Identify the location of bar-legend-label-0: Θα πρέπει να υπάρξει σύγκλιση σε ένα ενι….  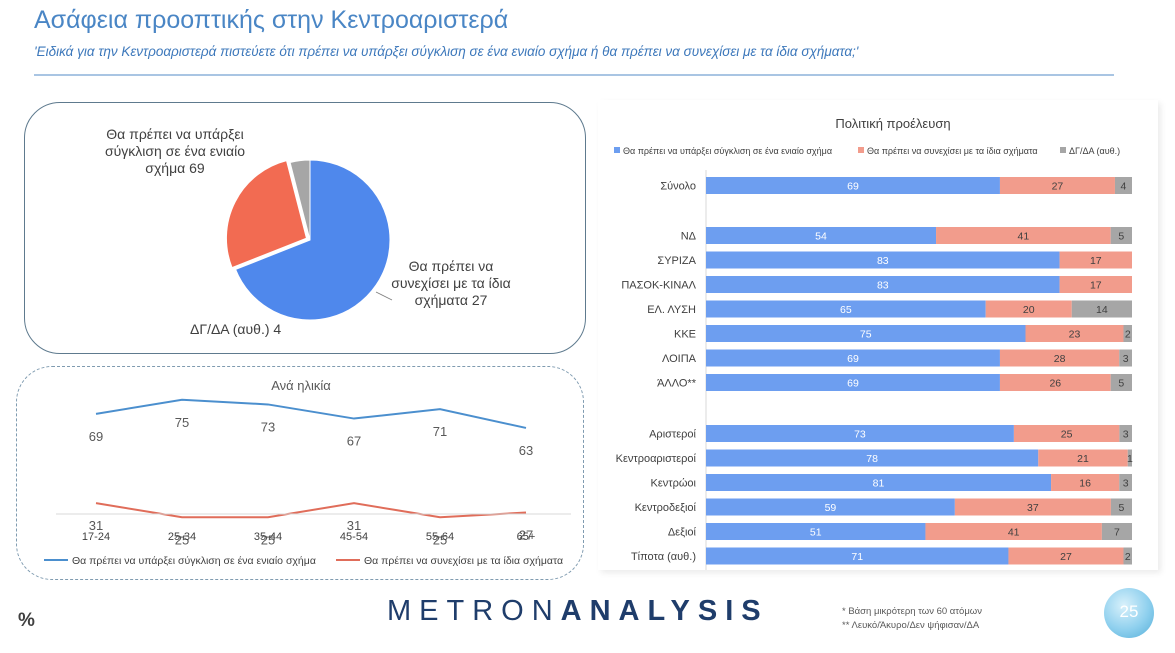
(727, 151).